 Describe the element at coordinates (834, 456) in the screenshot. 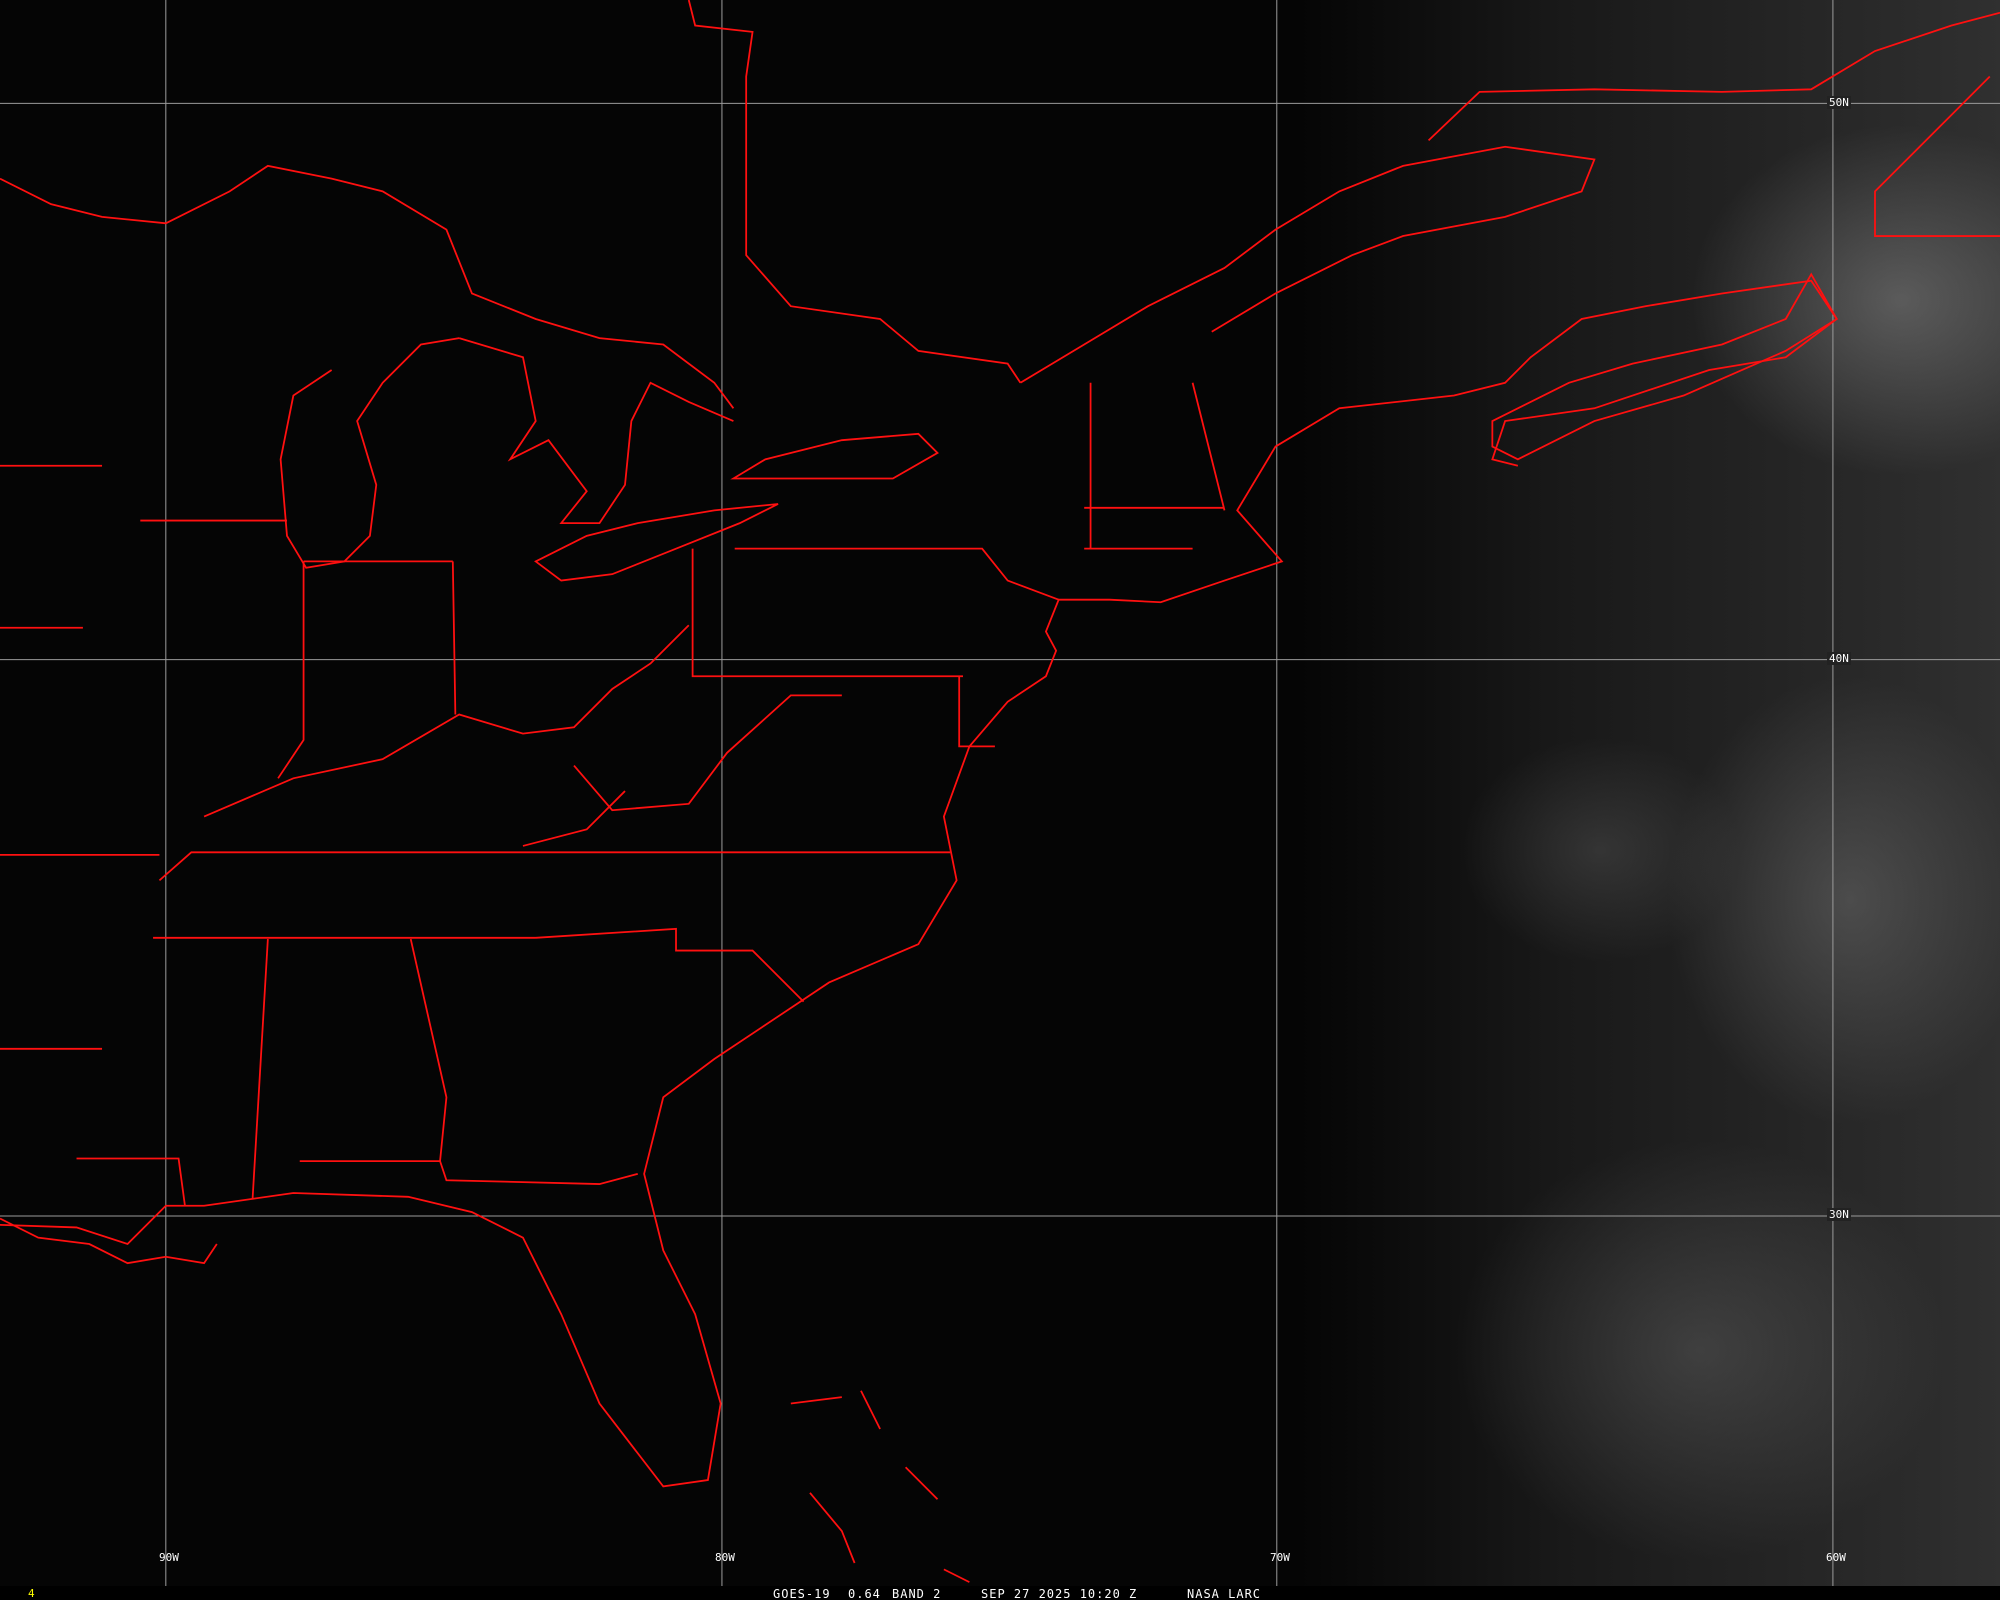

I see `lake-ontario` at that location.